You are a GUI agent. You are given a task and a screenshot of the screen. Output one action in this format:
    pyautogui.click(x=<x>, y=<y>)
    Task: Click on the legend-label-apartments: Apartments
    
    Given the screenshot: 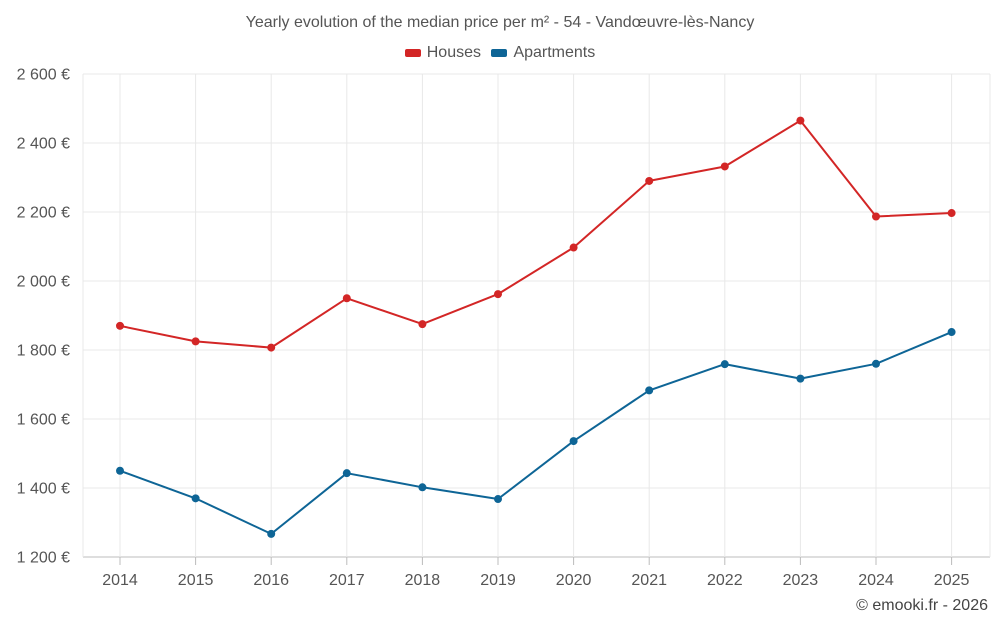 What is the action you would take?
    pyautogui.click(x=554, y=52)
    